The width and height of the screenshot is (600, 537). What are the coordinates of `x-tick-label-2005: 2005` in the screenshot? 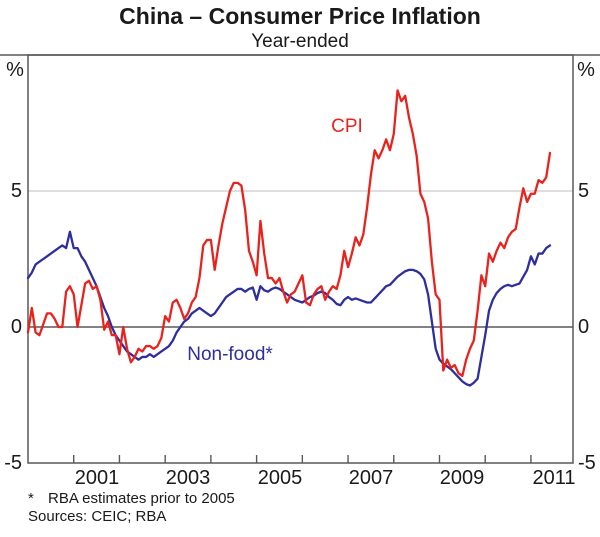 It's located at (280, 478).